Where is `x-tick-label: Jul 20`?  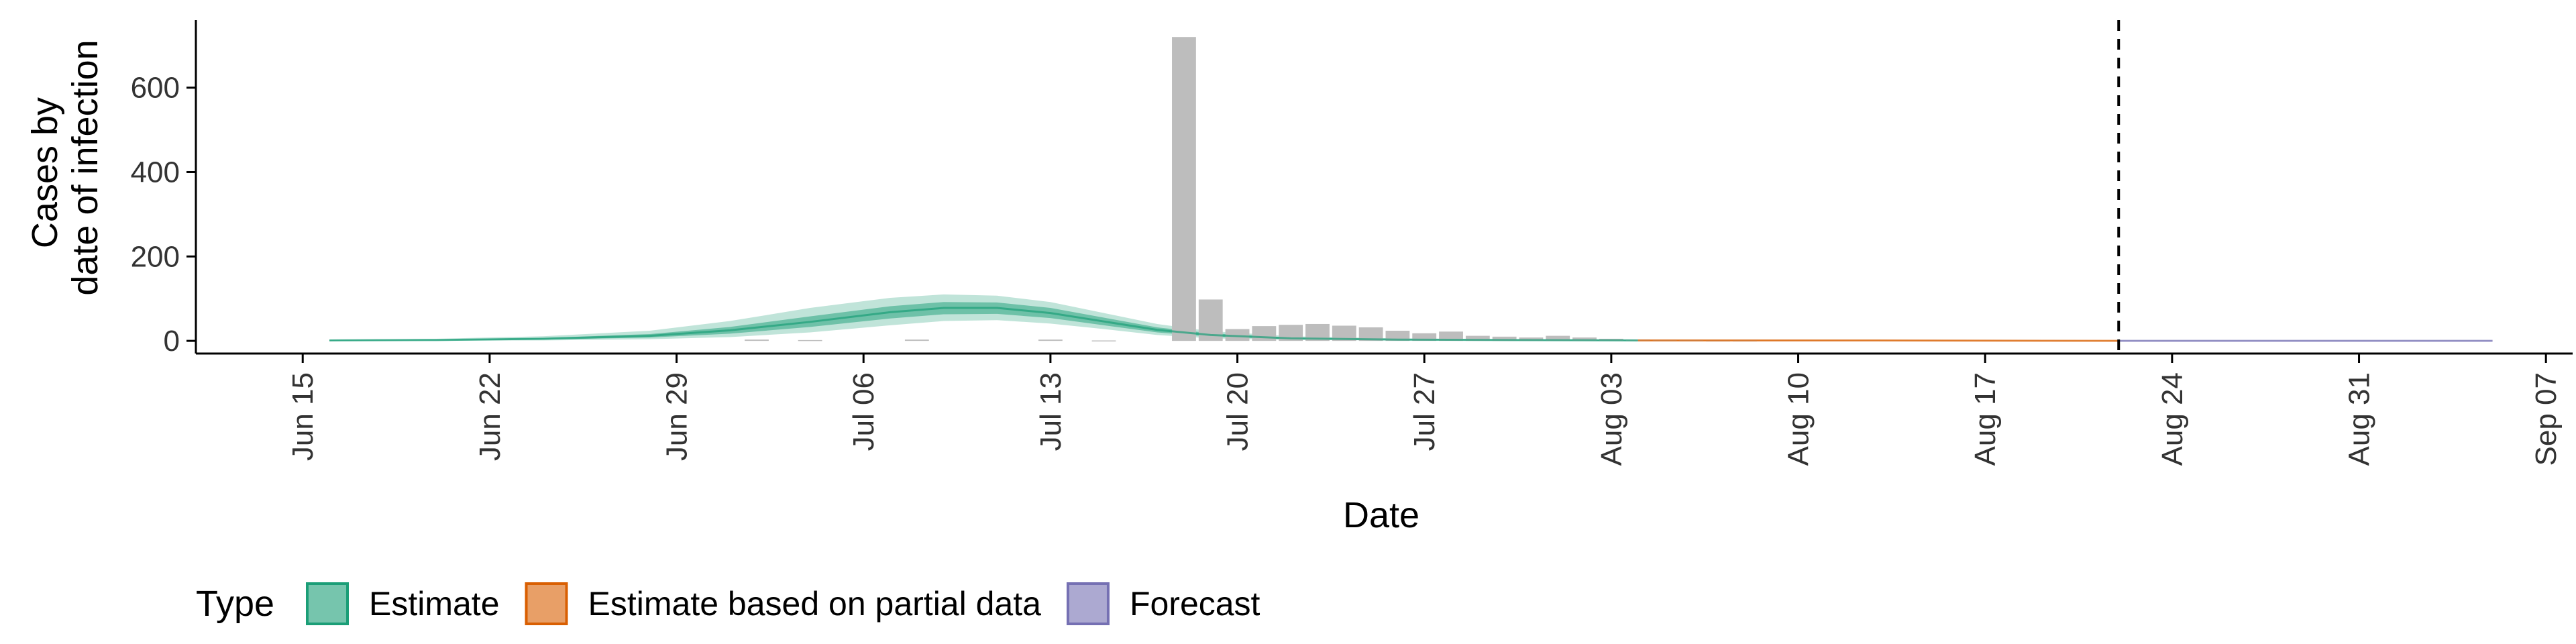 x-tick-label: Jul 20 is located at coordinates (1238, 411).